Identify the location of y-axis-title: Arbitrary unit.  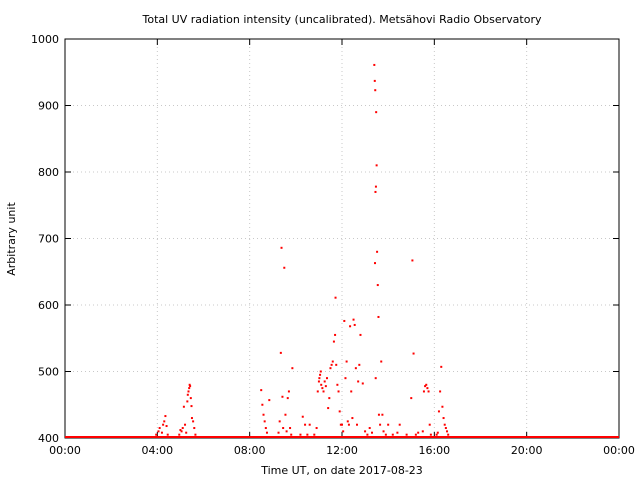
(11, 239).